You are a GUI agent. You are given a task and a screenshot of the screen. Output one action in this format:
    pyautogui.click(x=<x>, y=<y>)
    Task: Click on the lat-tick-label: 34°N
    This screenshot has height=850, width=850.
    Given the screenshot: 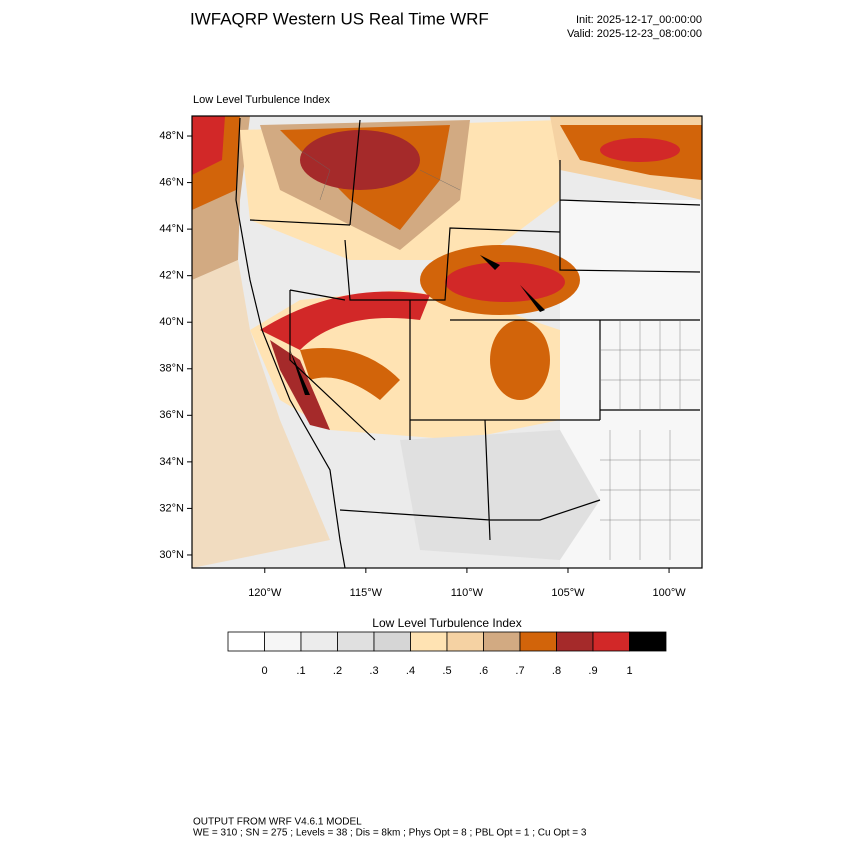 What is the action you would take?
    pyautogui.click(x=171, y=462)
    